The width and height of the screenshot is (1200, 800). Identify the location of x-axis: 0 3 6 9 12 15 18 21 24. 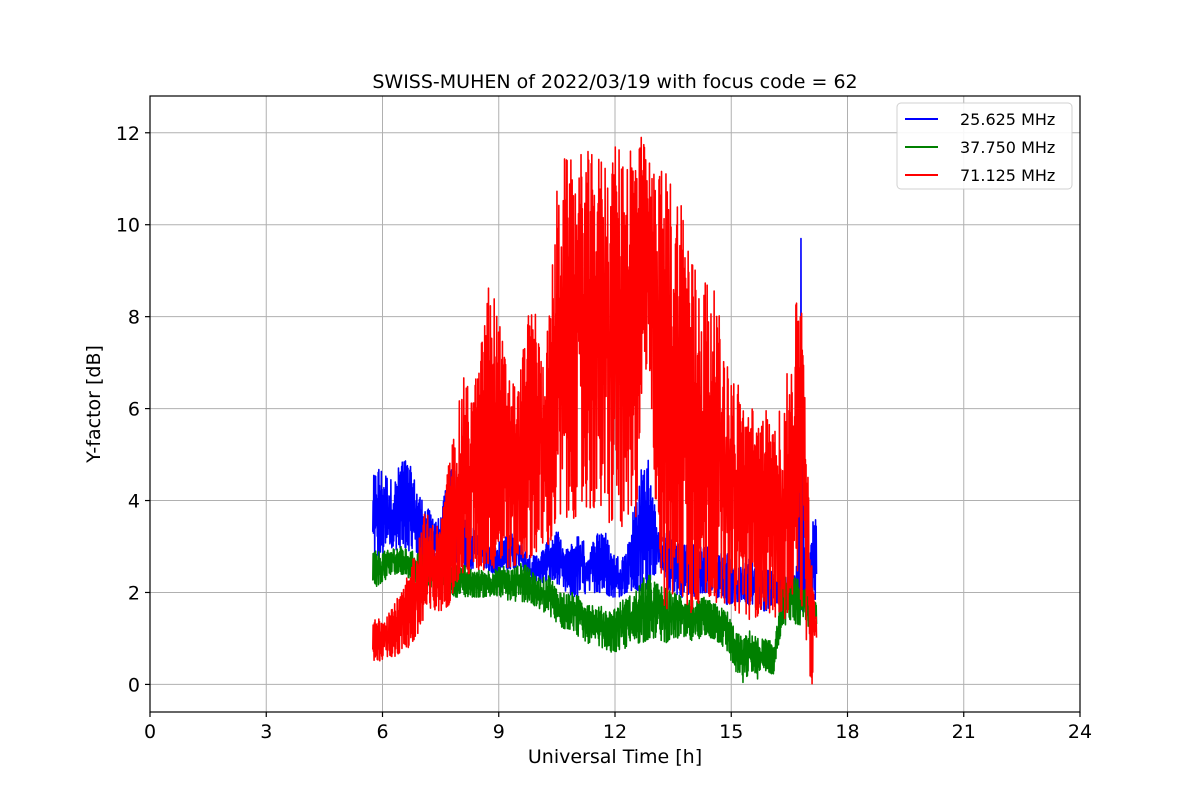
(618, 727).